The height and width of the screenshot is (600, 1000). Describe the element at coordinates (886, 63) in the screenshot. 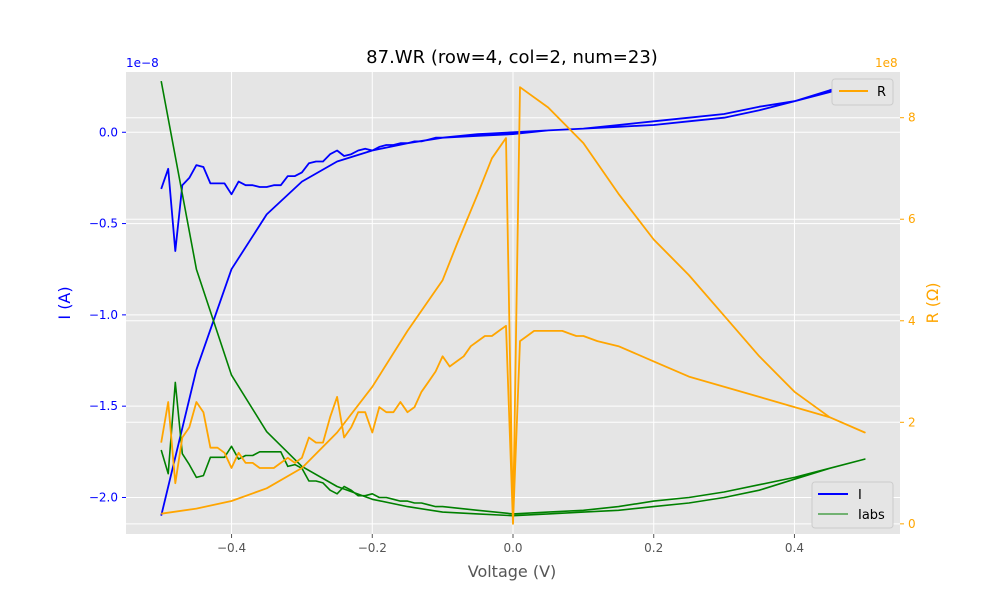

I see `y-right-offset-label: 1e8` at that location.